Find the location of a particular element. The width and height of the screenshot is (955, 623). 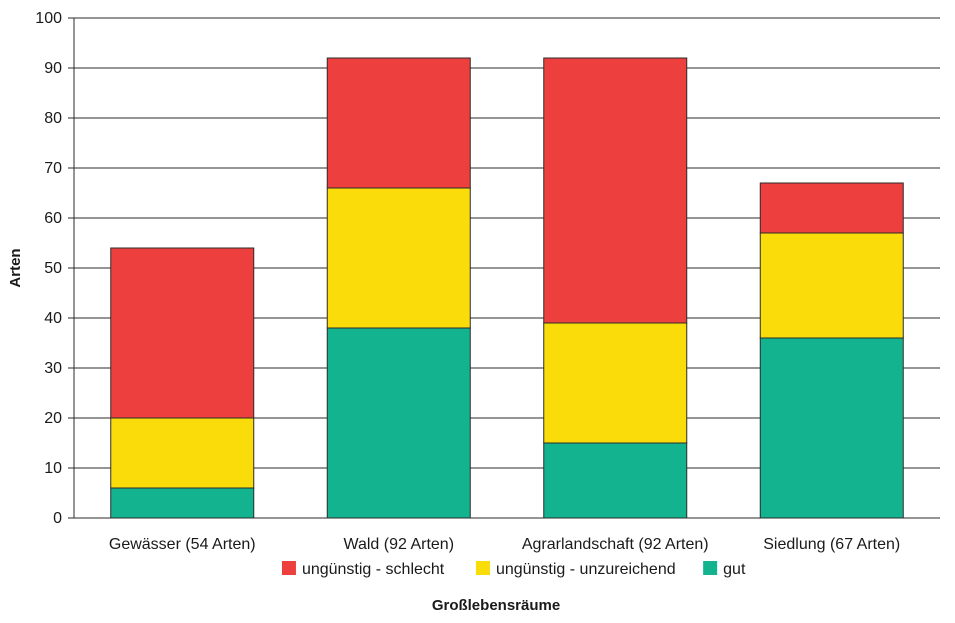

y-tick-label: 50 is located at coordinates (53, 268).